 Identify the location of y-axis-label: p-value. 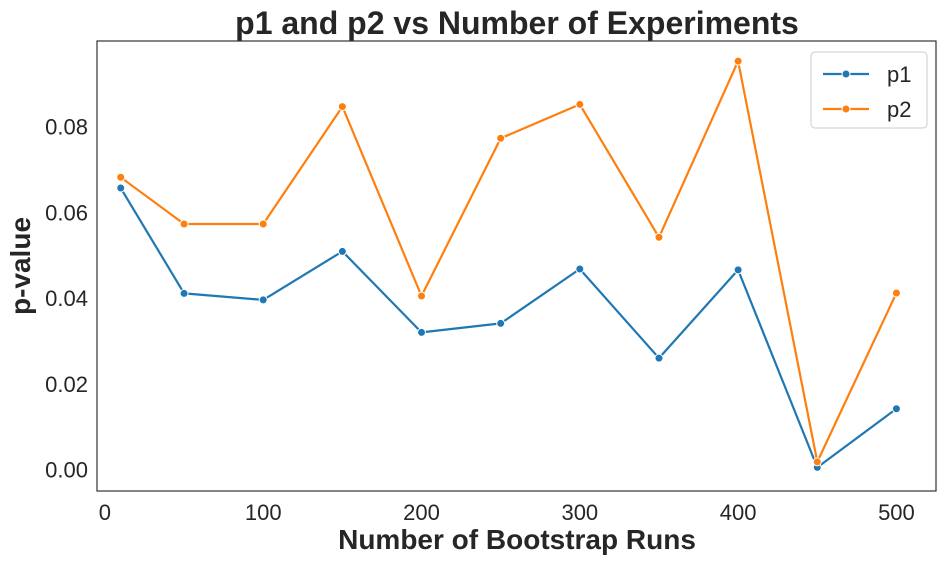
(20, 266).